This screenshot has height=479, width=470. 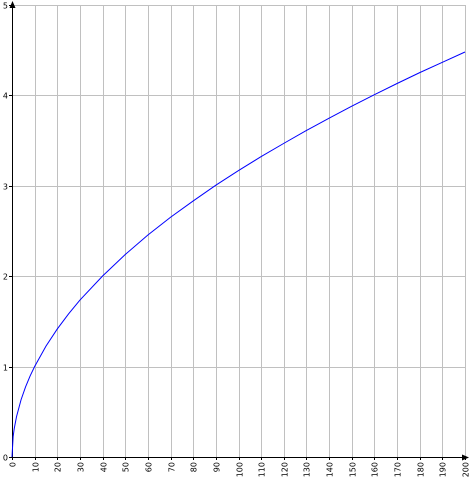 I want to click on x-tick-label-140: 140, so click(x=330, y=469).